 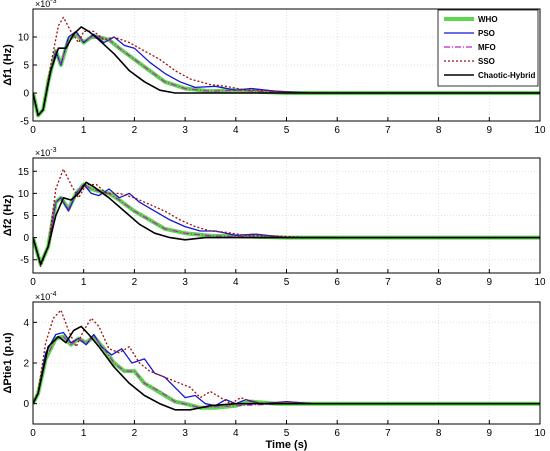 What do you see at coordinates (506, 75) in the screenshot?
I see `legend-label: Chaotic-Hybrid` at bounding box center [506, 75].